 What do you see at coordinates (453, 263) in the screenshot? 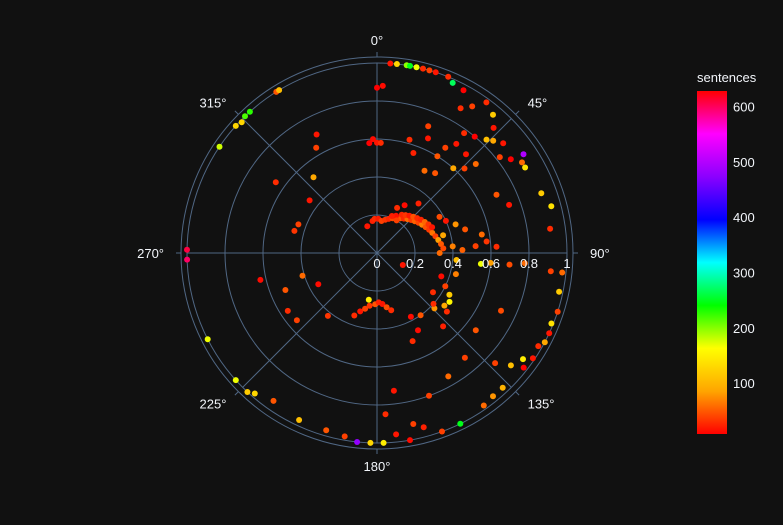
I see `radial-tick-label: 0.4` at bounding box center [453, 263].